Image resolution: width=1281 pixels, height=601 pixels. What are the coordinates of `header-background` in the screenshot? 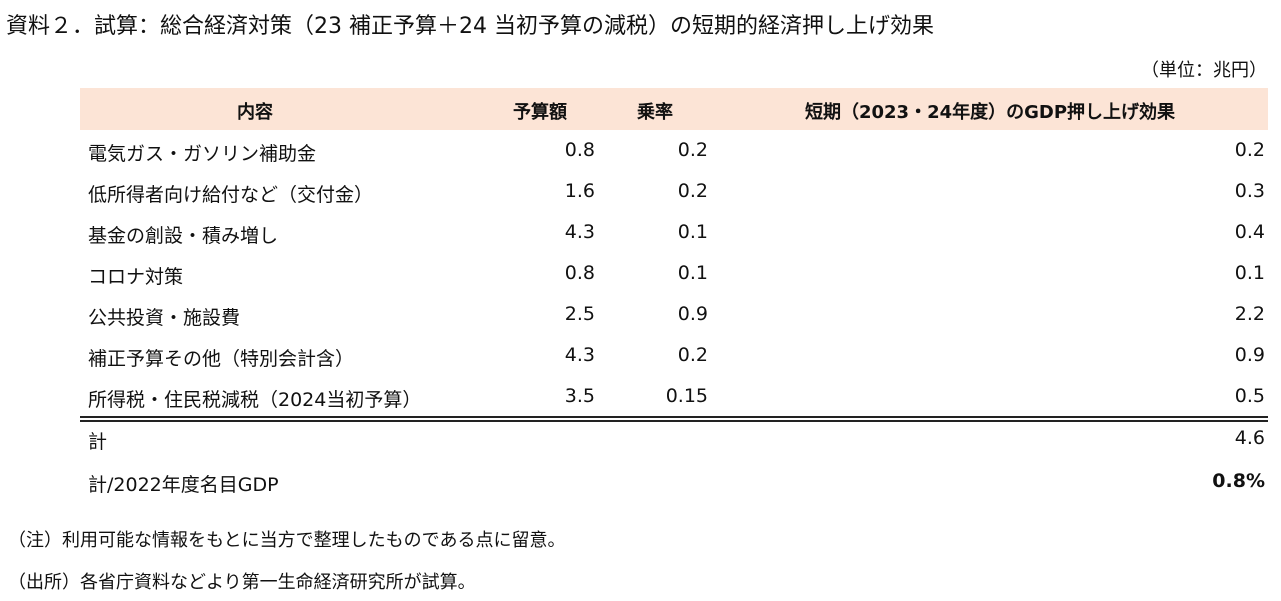 It's located at (674, 109).